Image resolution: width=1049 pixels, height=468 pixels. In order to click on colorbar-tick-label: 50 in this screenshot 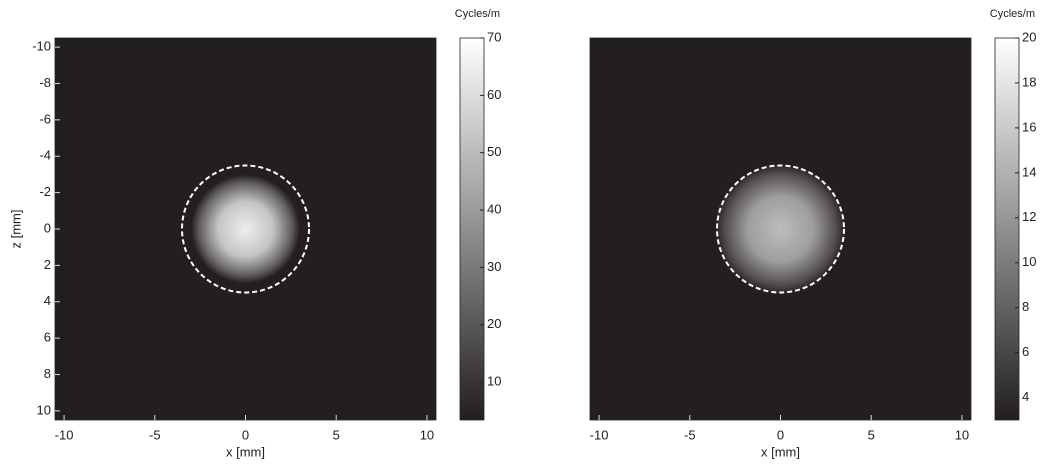, I will do `click(494, 151)`.